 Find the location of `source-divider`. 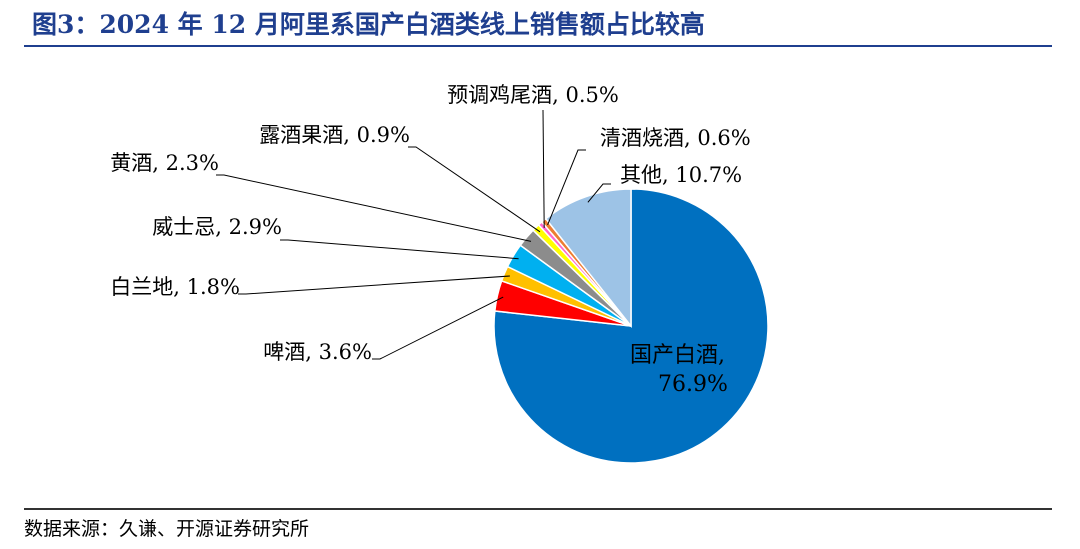

source-divider is located at coordinates (538, 509).